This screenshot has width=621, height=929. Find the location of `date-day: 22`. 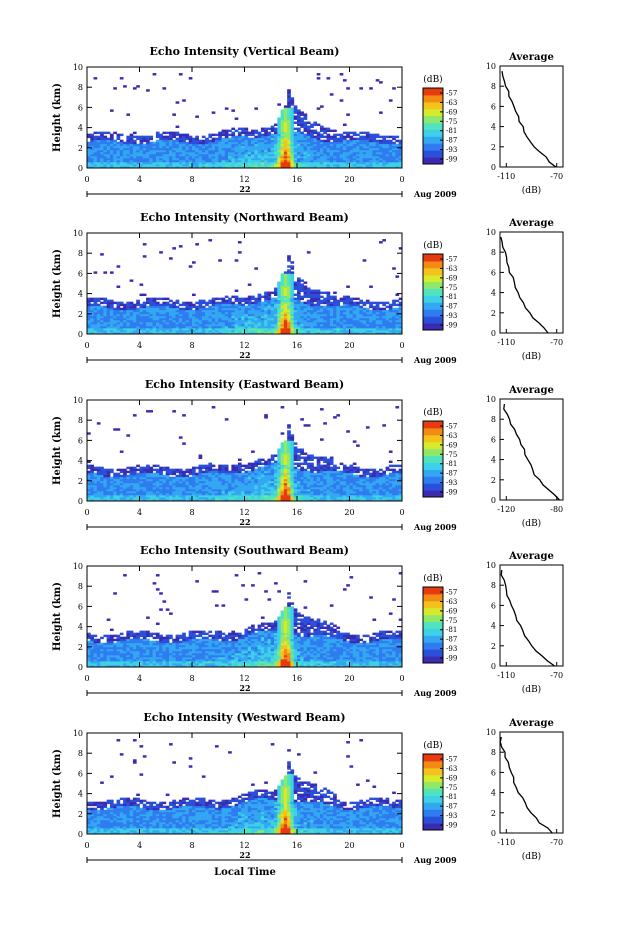

date-day: 22 is located at coordinates (244, 355).